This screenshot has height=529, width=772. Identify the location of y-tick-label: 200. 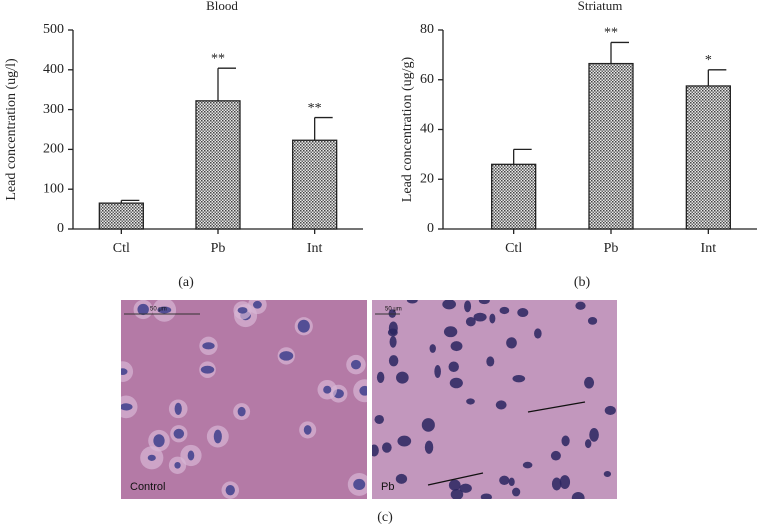
(53, 149).